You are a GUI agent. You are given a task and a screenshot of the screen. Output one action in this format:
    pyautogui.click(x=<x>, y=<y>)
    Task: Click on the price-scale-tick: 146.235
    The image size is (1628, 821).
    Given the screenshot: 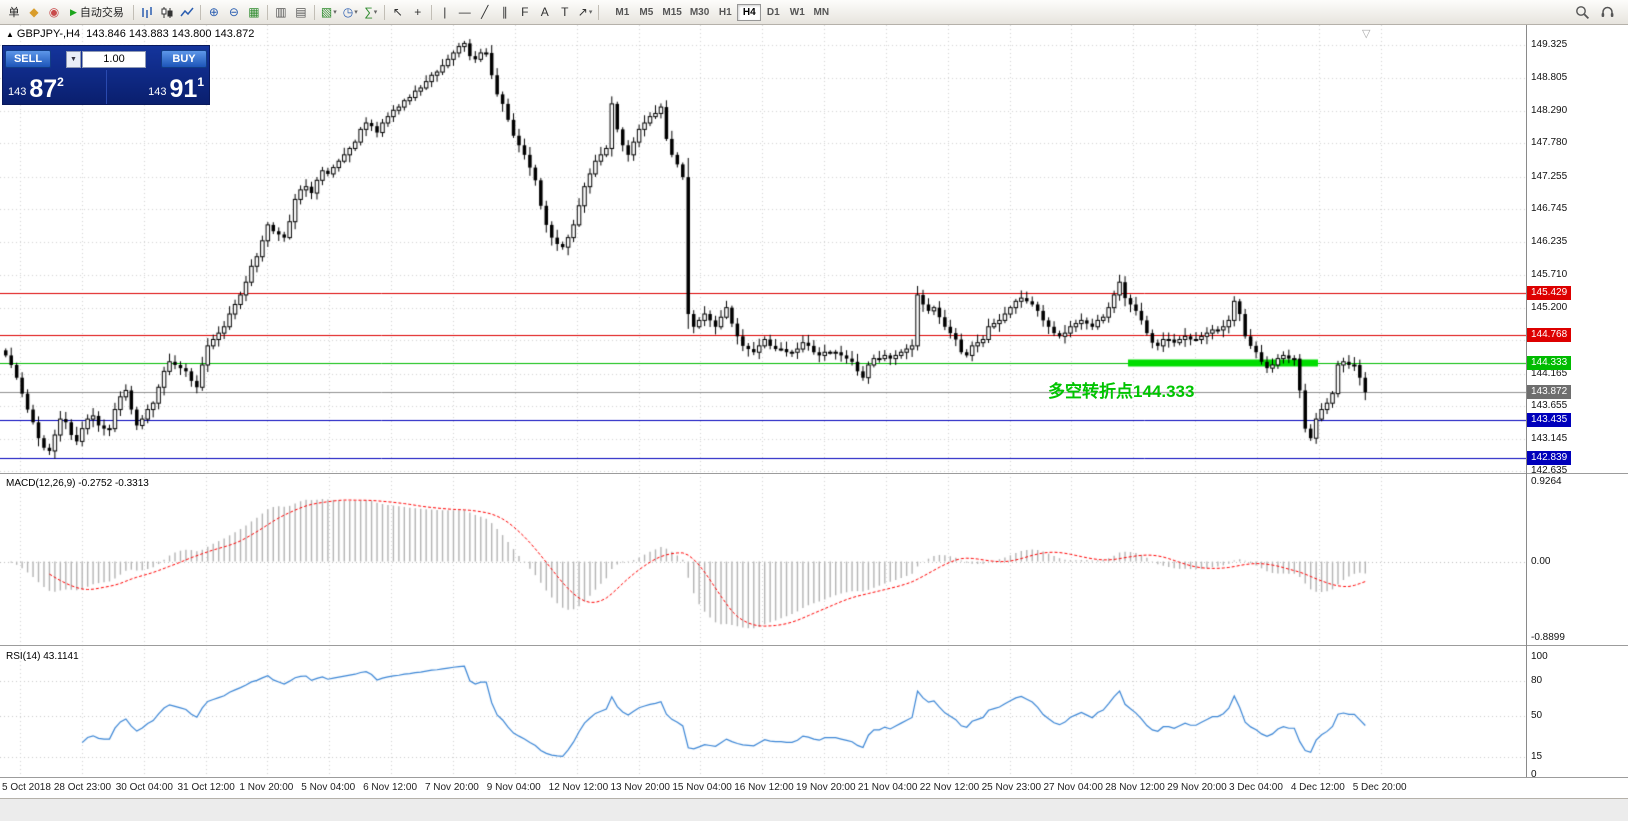 What is the action you would take?
    pyautogui.click(x=1549, y=241)
    